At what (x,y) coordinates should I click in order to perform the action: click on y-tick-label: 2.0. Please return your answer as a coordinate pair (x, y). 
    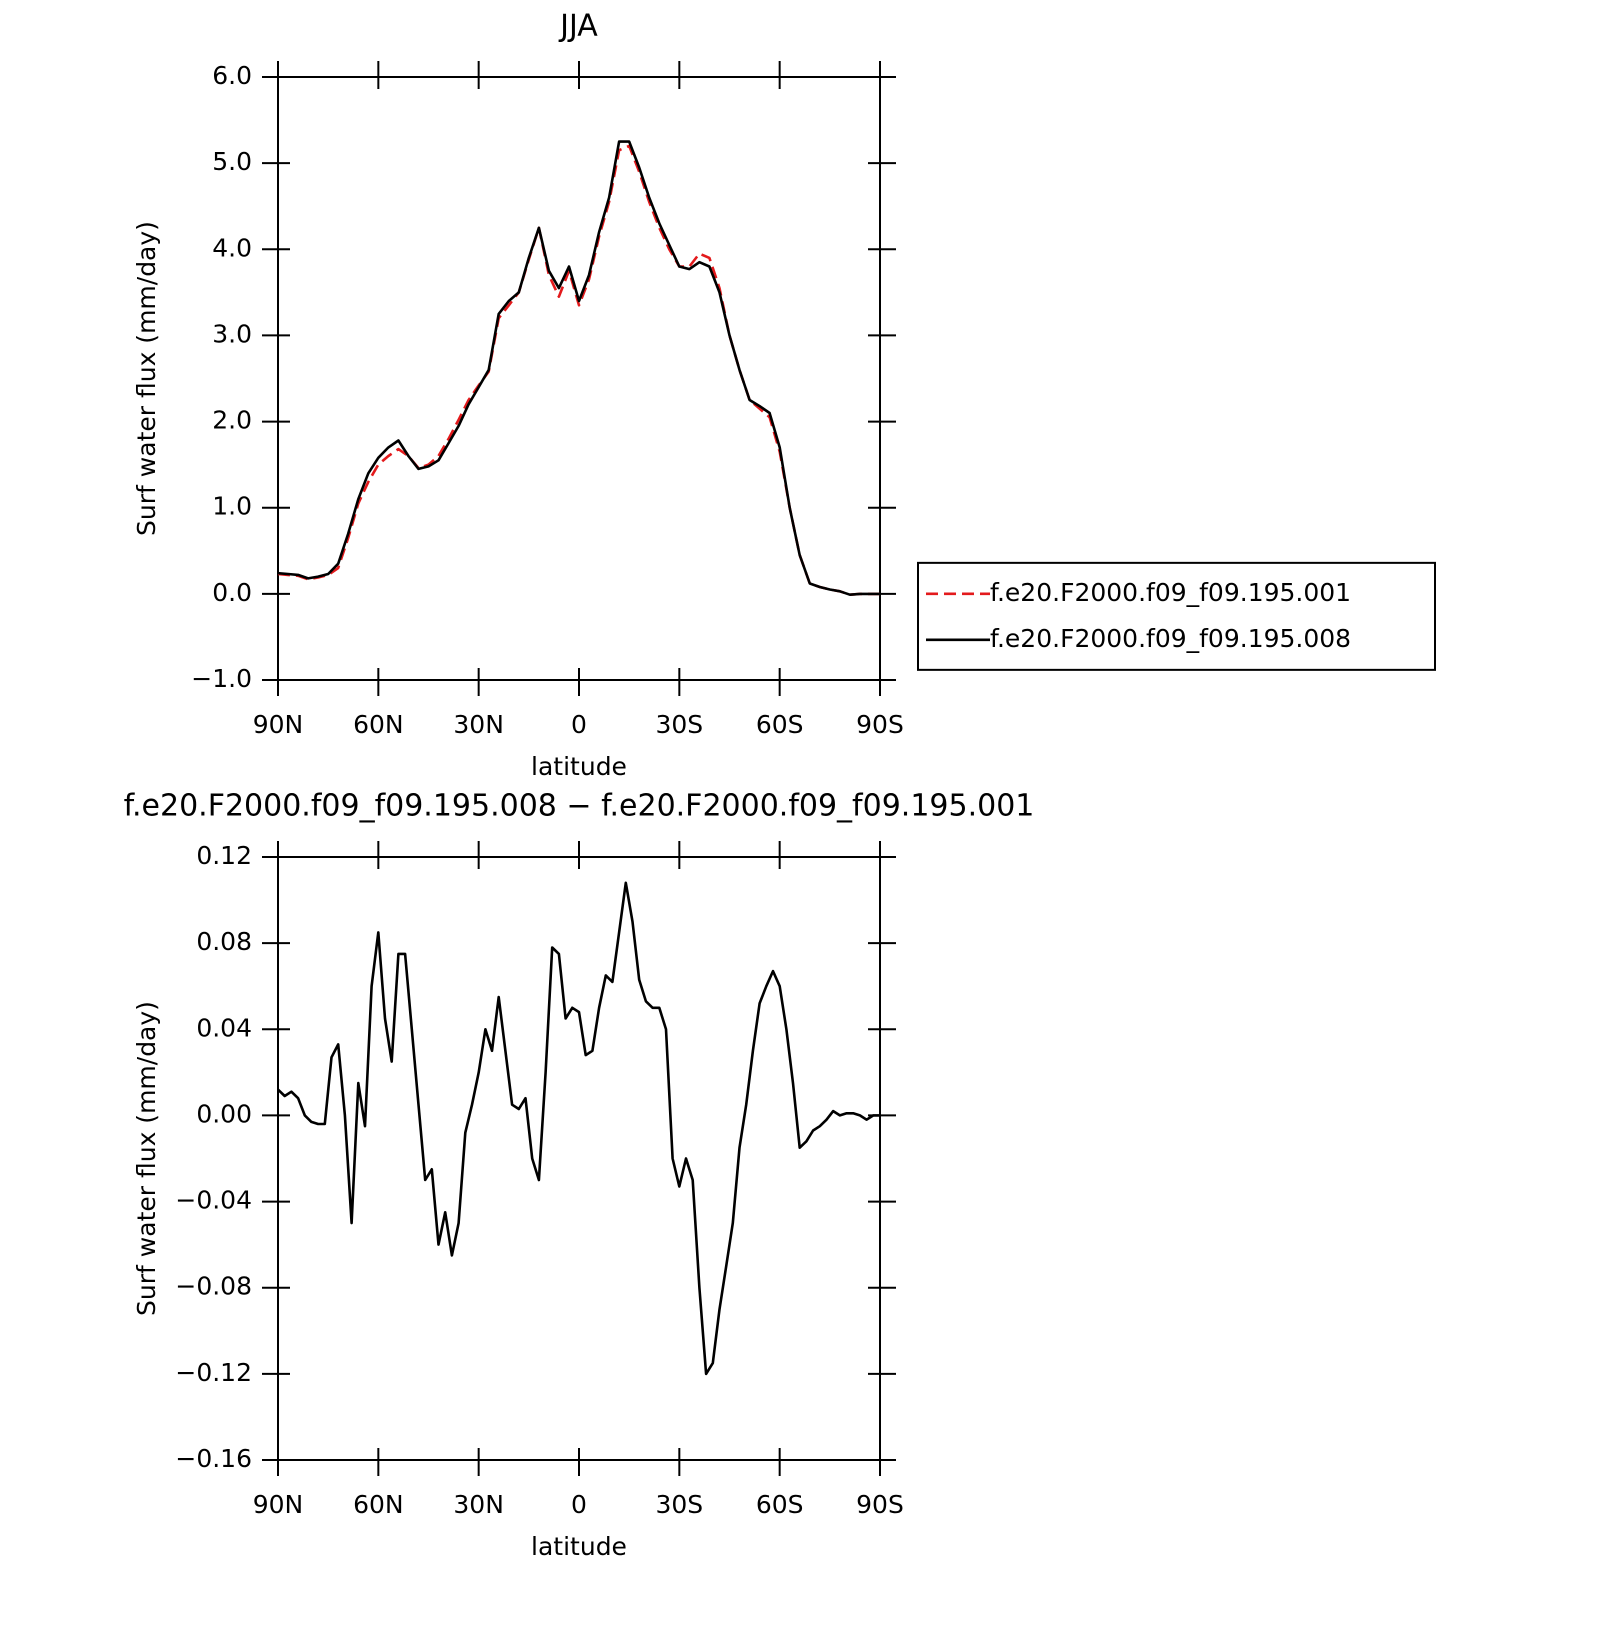
    Looking at the image, I should click on (232, 420).